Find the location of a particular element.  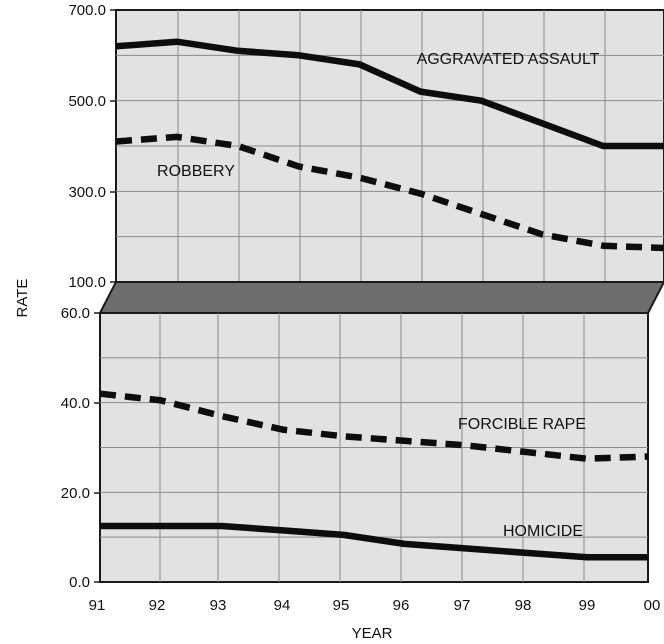

y-tick-label: 100.0 is located at coordinates (87, 282).